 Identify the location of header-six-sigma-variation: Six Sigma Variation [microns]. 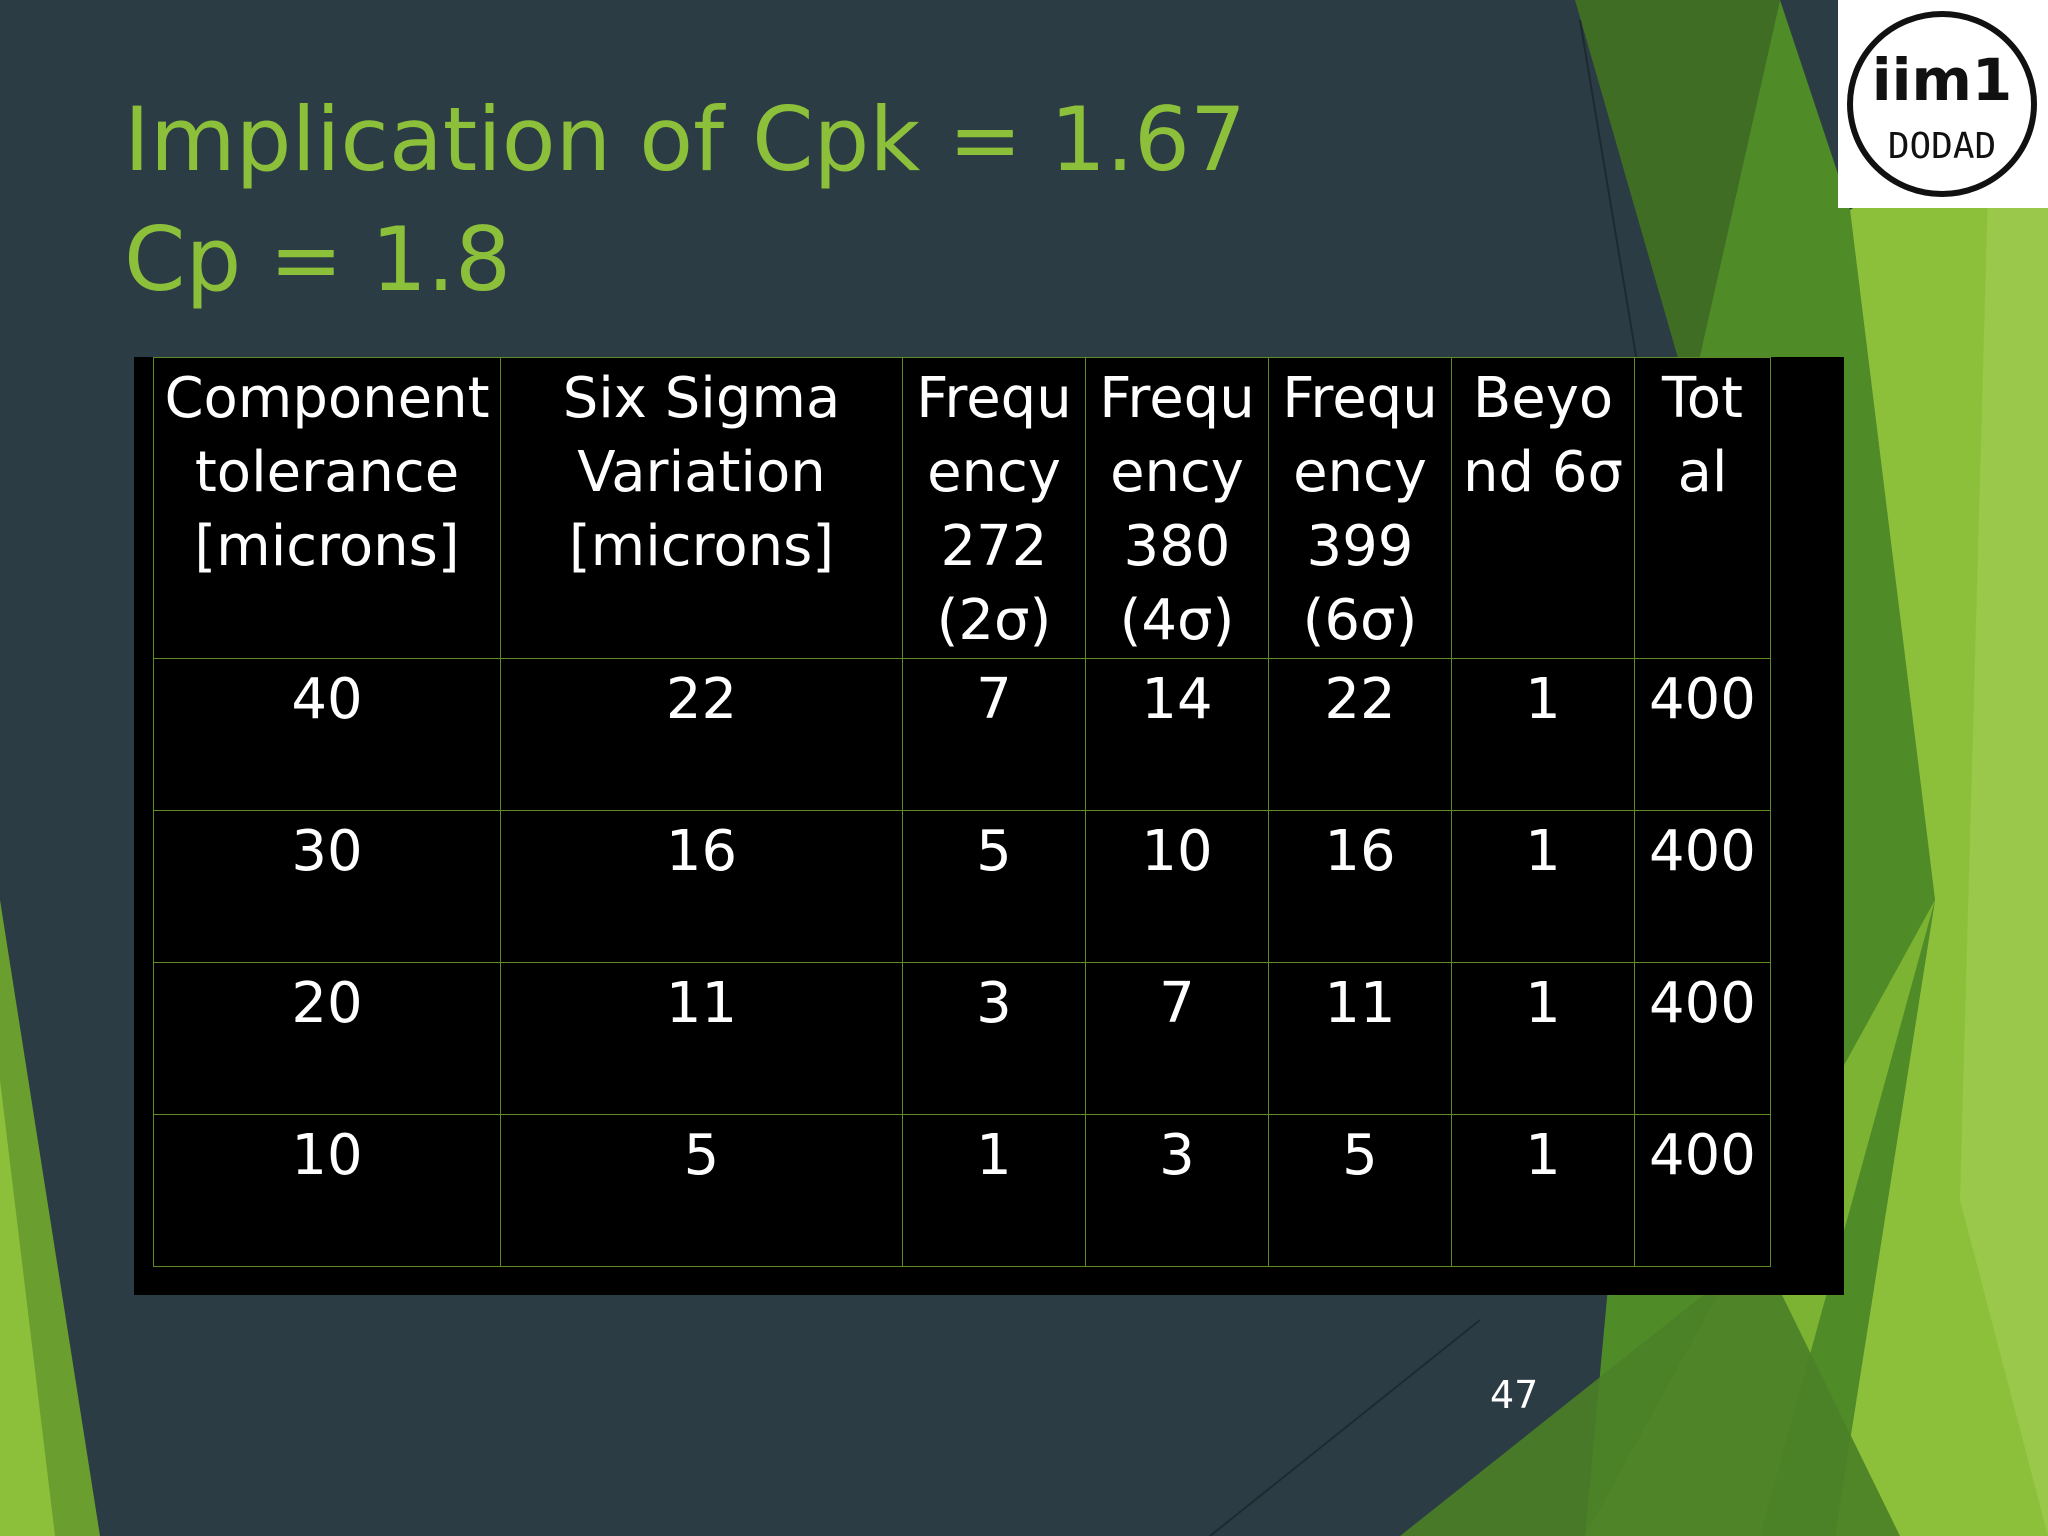
(701, 508).